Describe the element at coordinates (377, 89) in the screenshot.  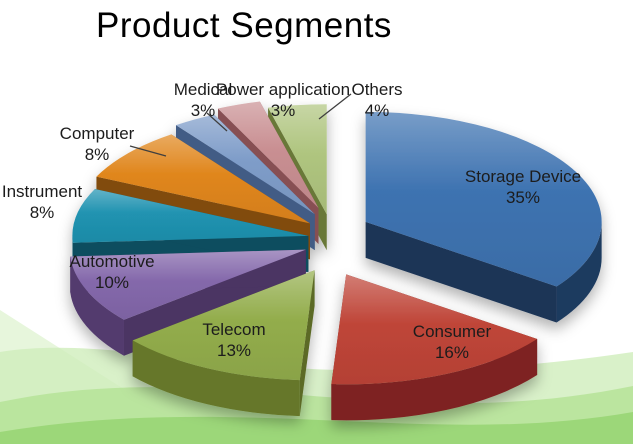
I see `slice-label-text: Others` at that location.